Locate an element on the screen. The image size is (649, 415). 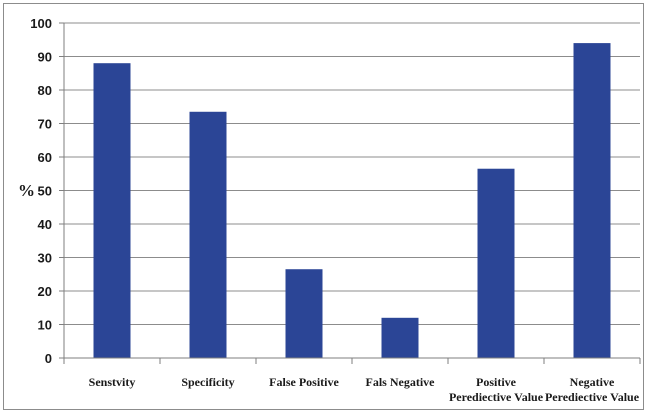
x-category-label: Fals Negative is located at coordinates (401, 382).